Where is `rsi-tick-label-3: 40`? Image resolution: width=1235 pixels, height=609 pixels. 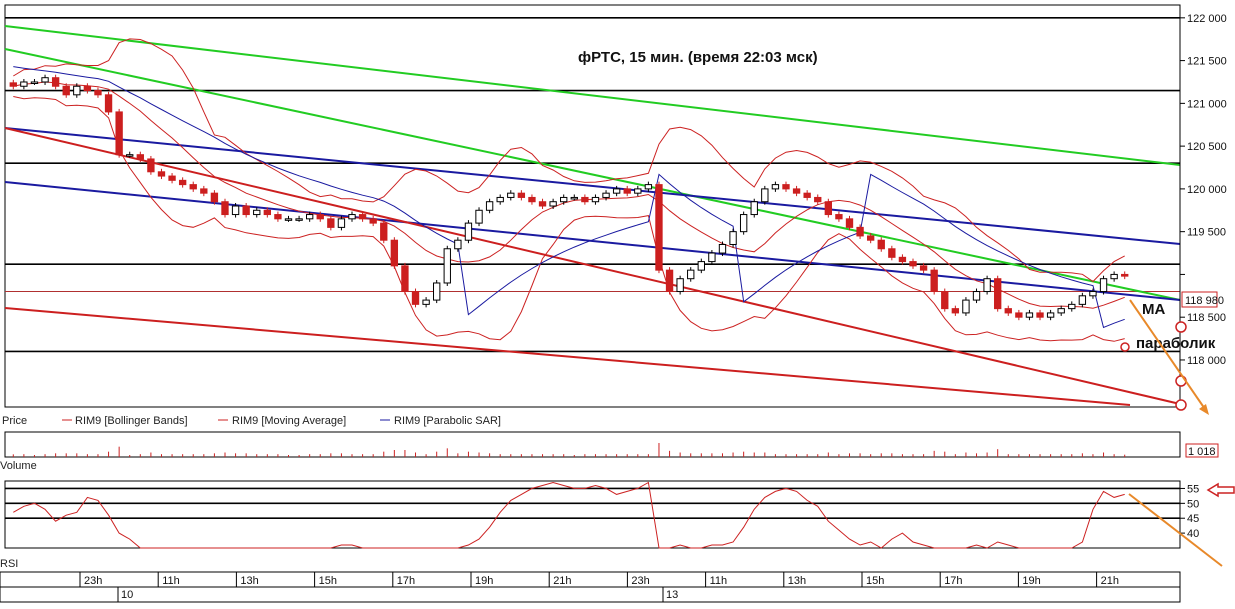
rsi-tick-label-3: 40 is located at coordinates (1193, 534).